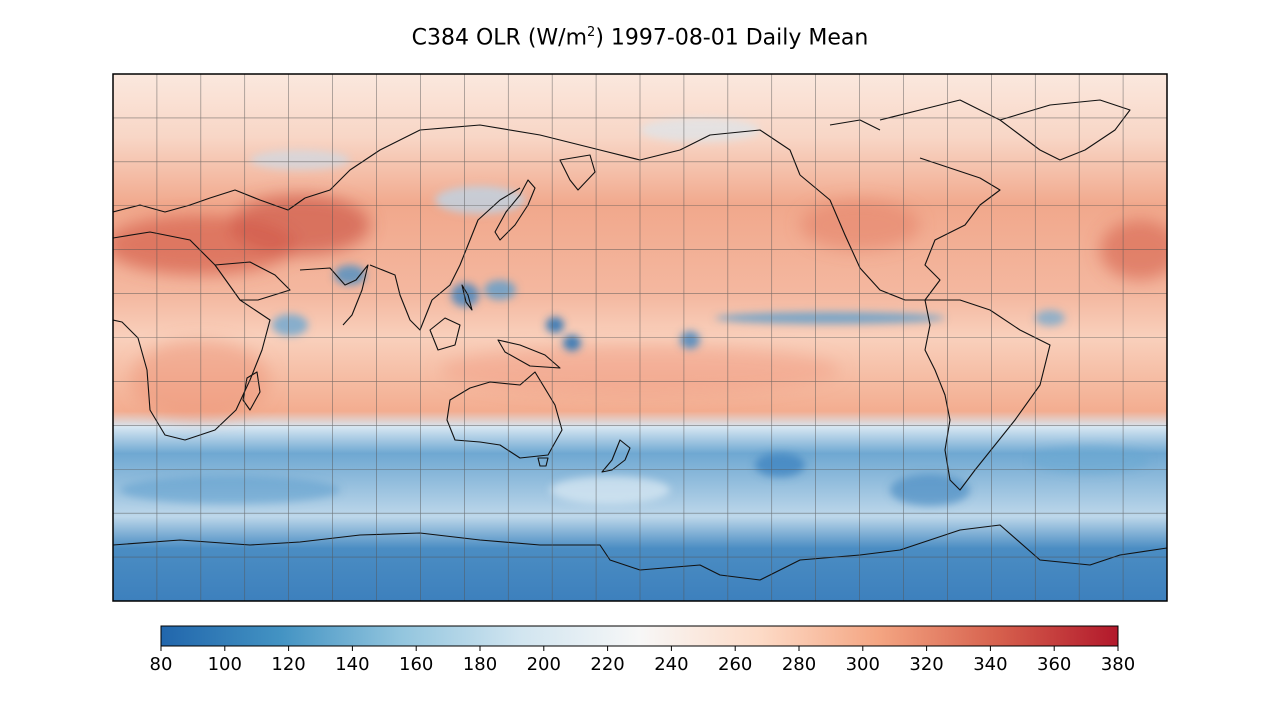  What do you see at coordinates (915, 115) in the screenshot?
I see `coastline-arctic-islands` at bounding box center [915, 115].